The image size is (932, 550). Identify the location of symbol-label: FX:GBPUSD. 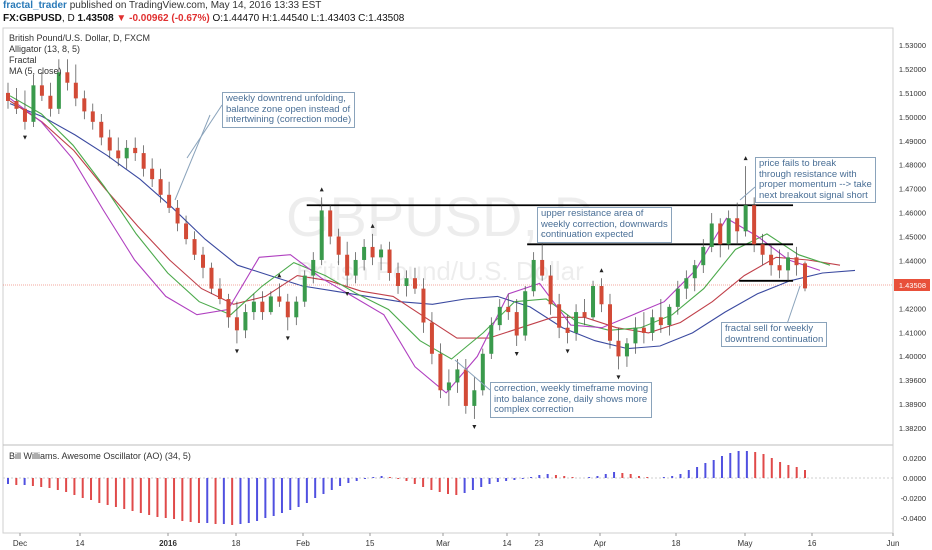
(32, 18).